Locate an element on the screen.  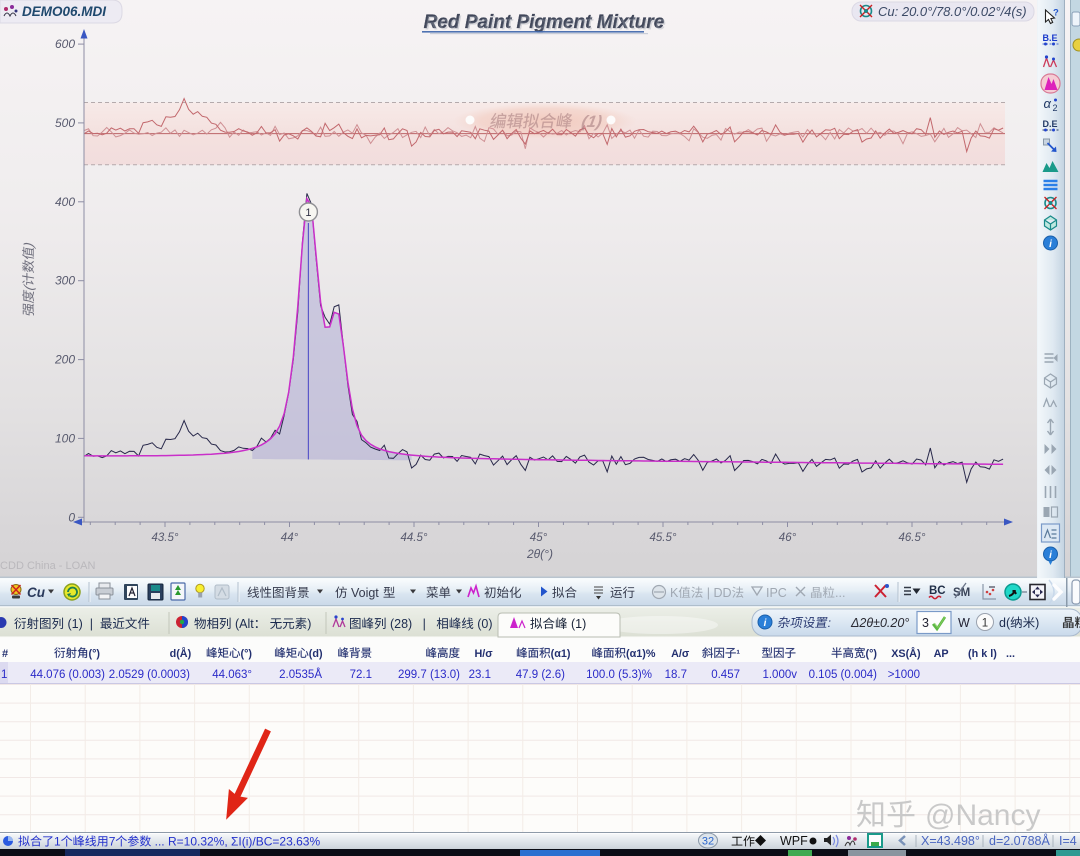
svg-text: (0) is located at coordinates (483, 624).